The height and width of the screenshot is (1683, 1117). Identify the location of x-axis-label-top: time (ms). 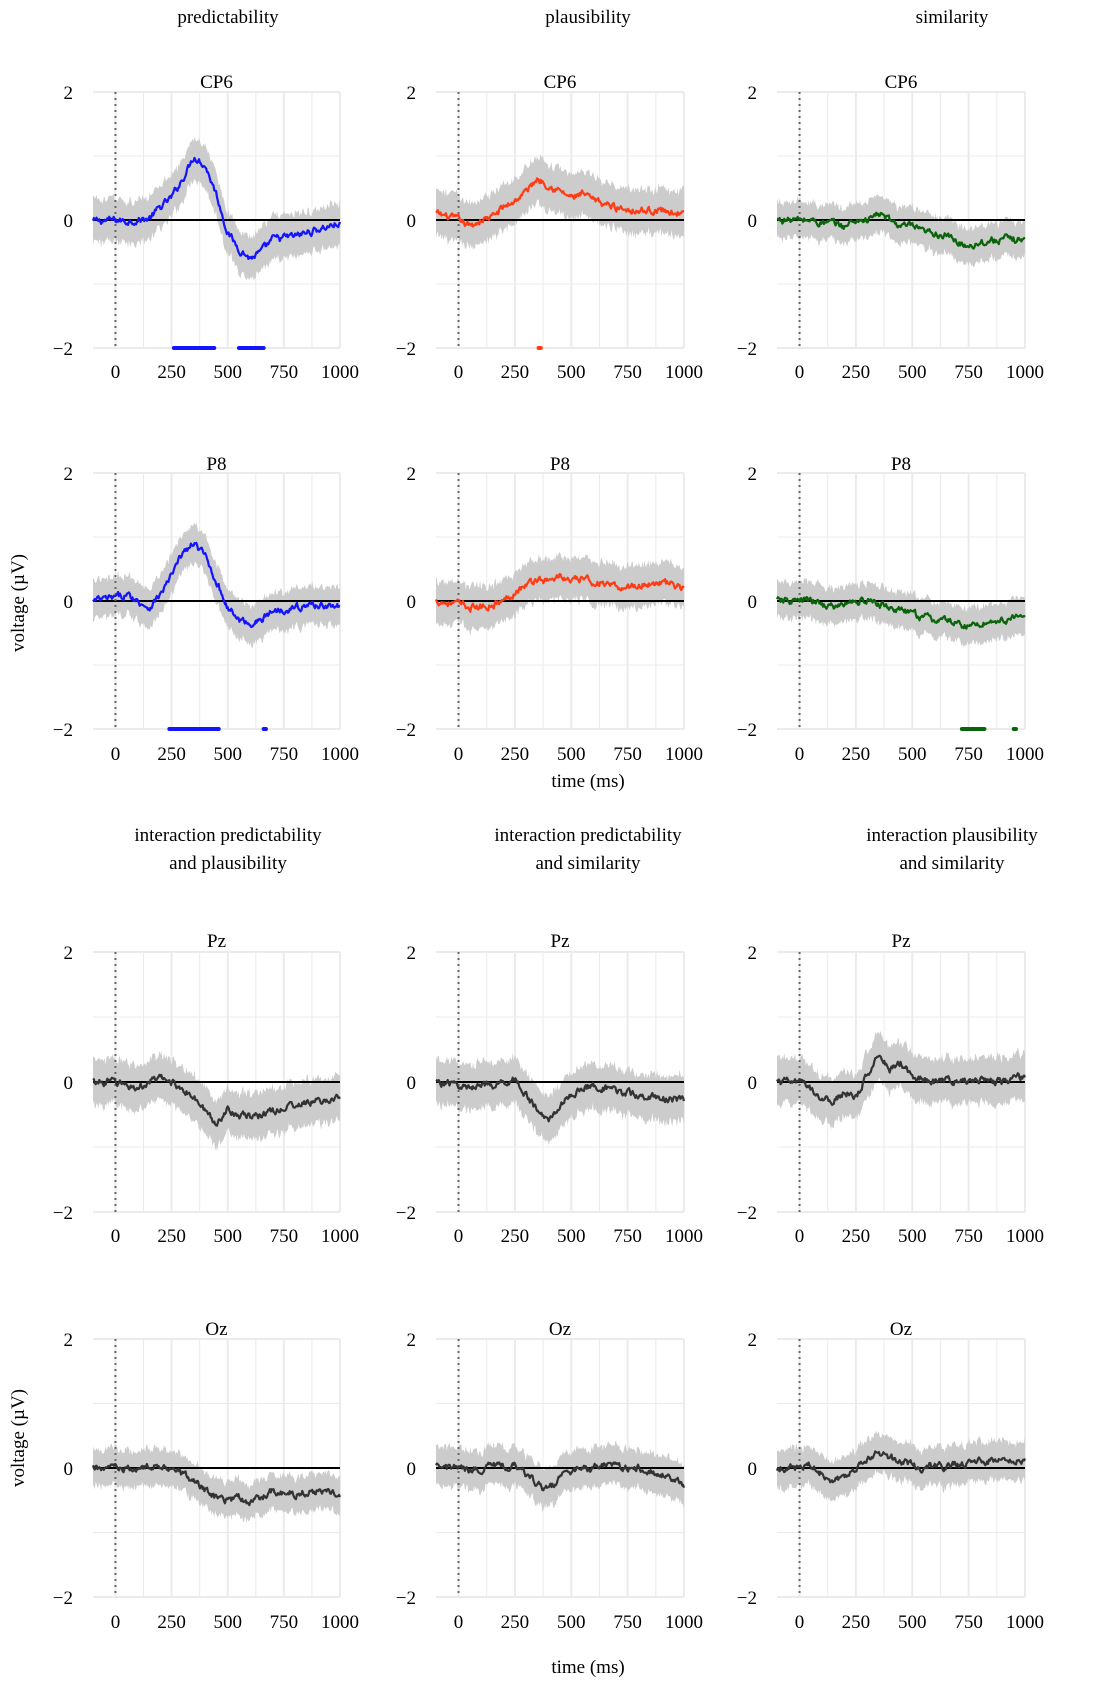
(587, 781).